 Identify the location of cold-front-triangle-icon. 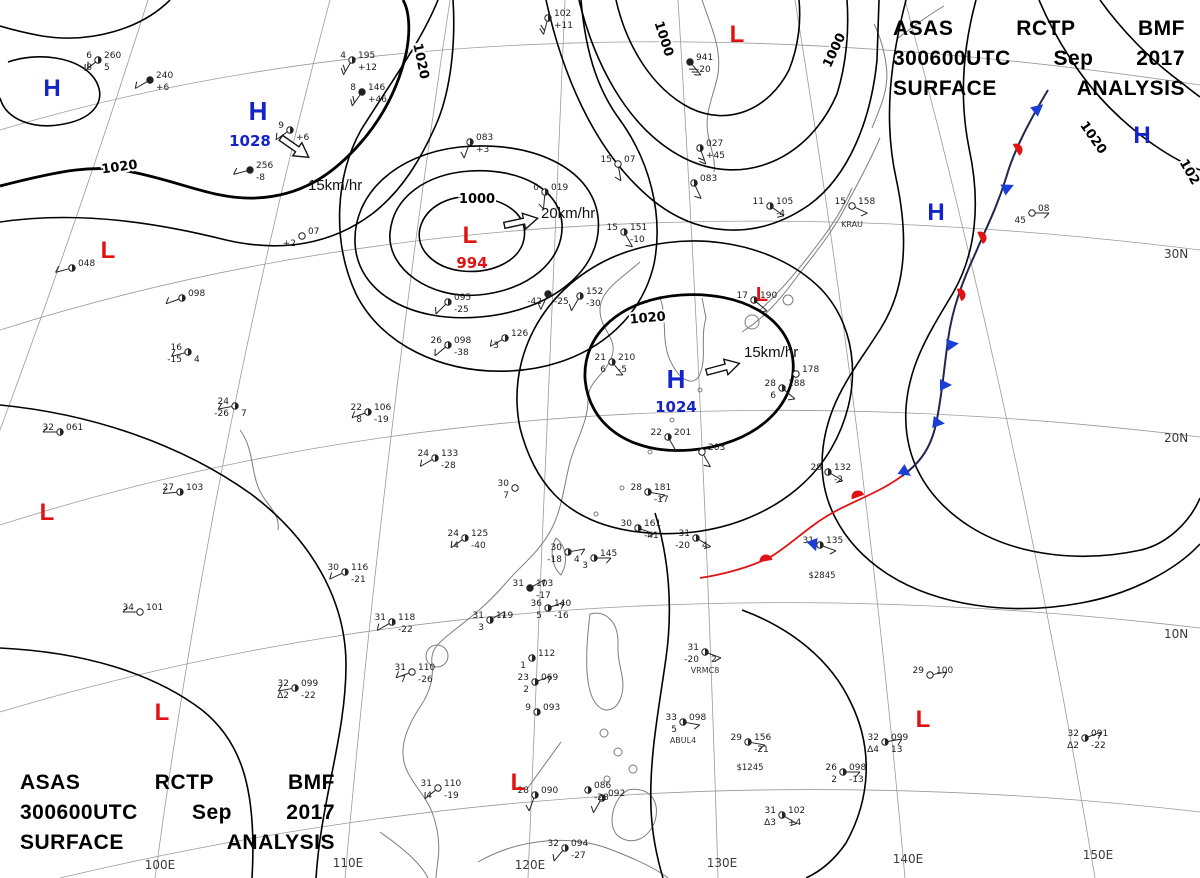
(1007, 190).